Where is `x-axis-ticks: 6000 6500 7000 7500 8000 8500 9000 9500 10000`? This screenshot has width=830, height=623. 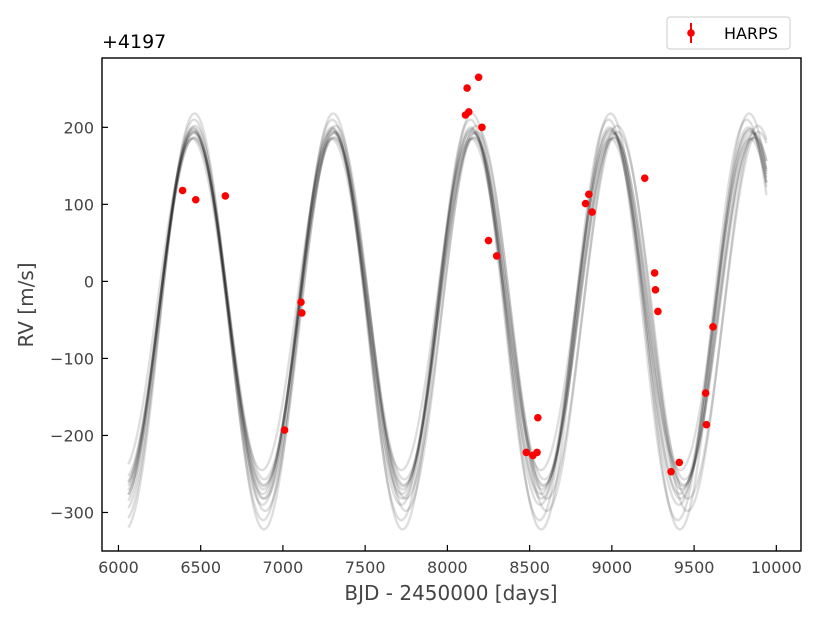
x-axis-ticks: 6000 6500 7000 7500 8000 8500 9000 9500 10000 is located at coordinates (450, 561).